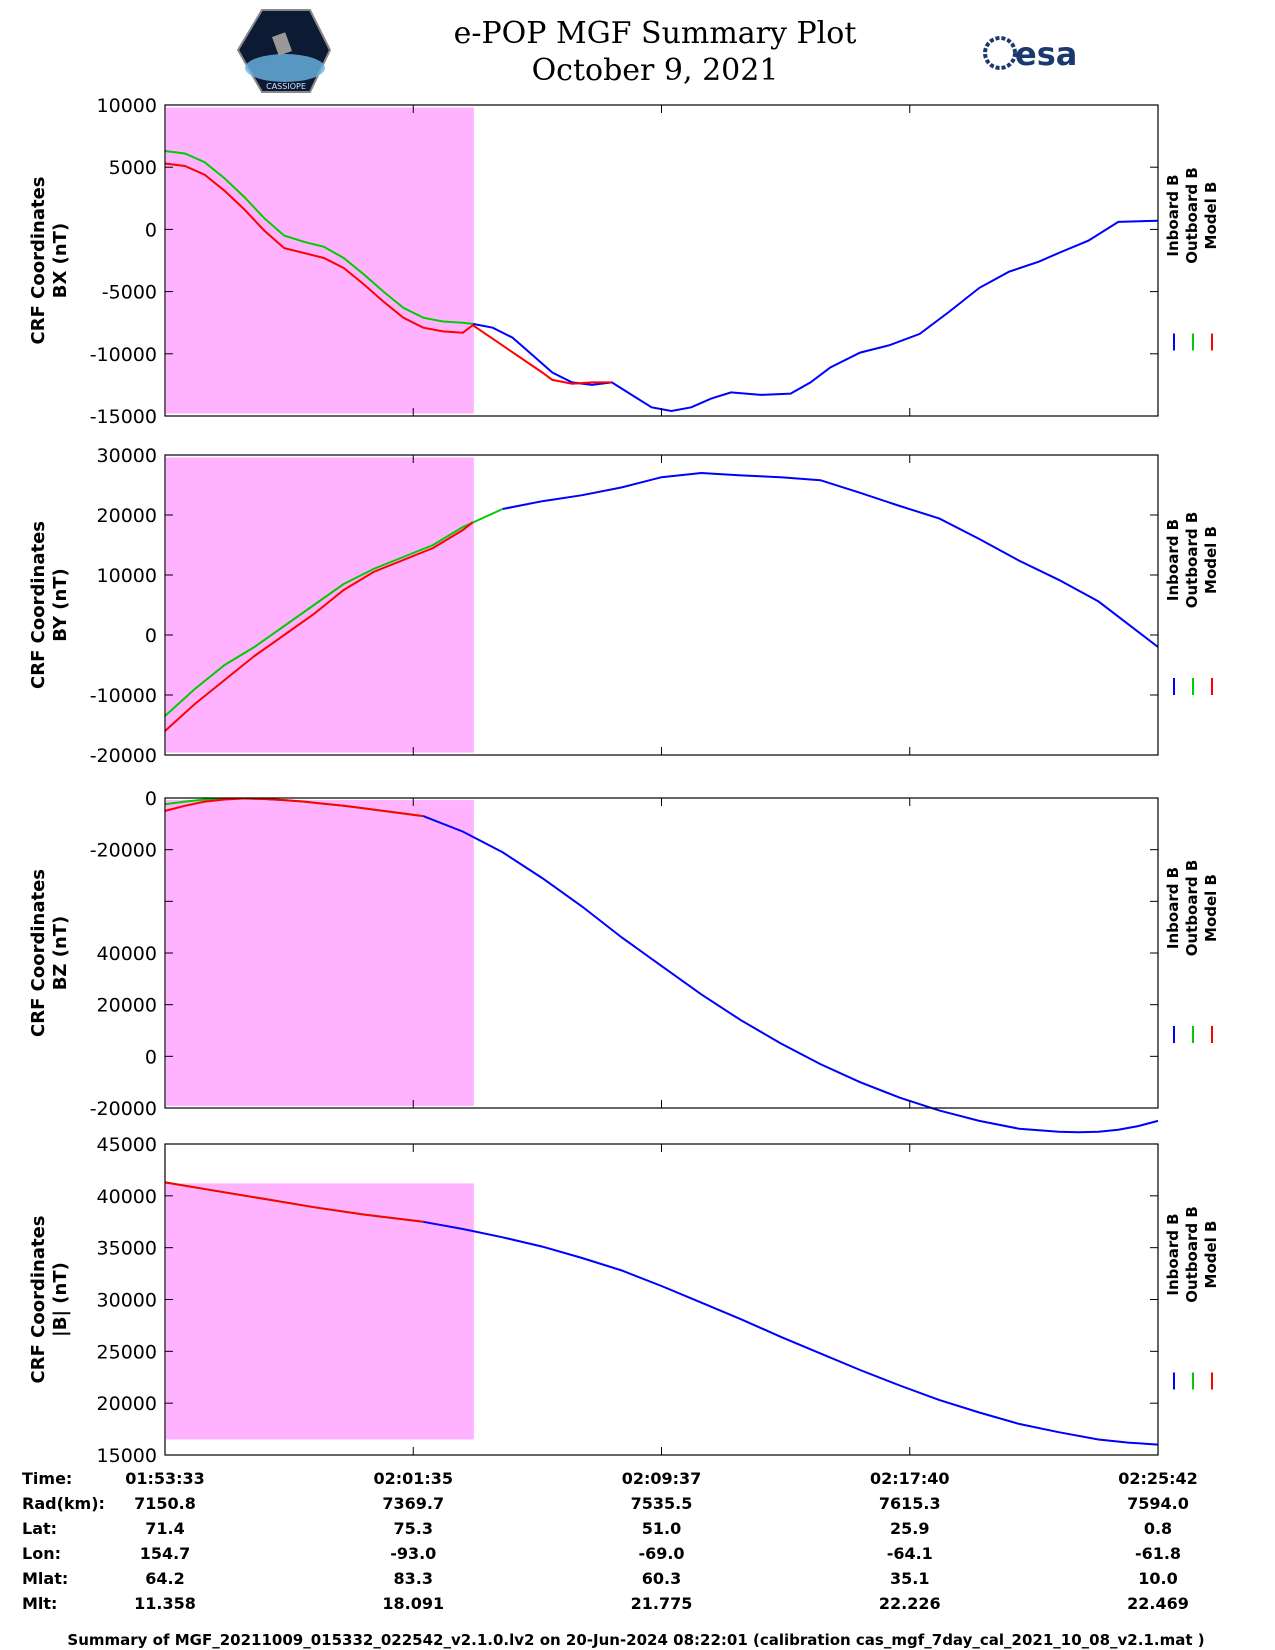  I want to click on y-tick-label: 5000, so click(133, 168).